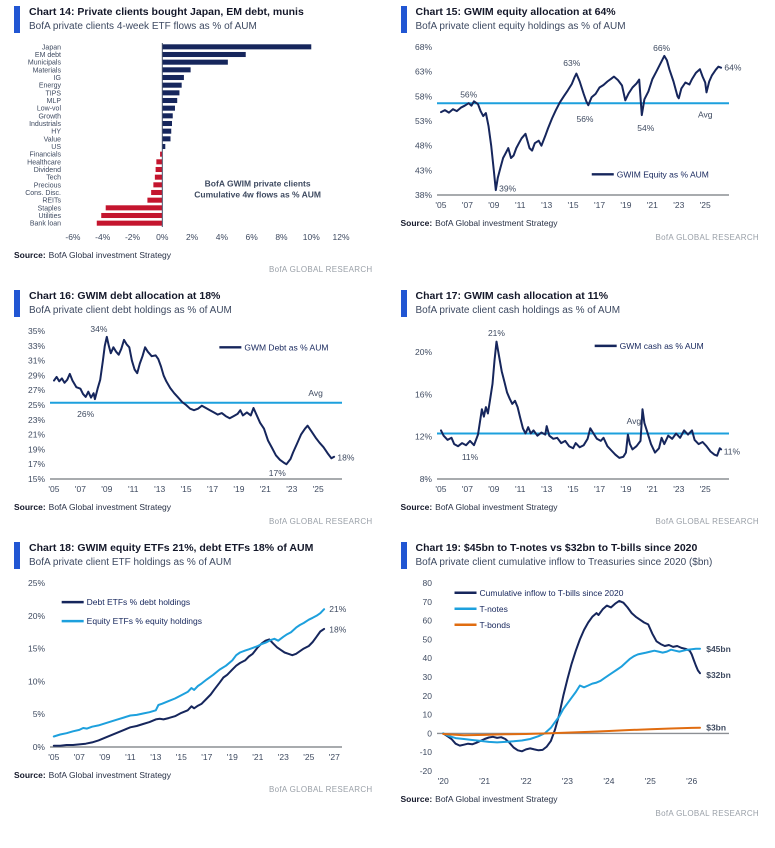 Image resolution: width=775 pixels, height=848 pixels. I want to click on svg-text: Bank loan, so click(45, 224).